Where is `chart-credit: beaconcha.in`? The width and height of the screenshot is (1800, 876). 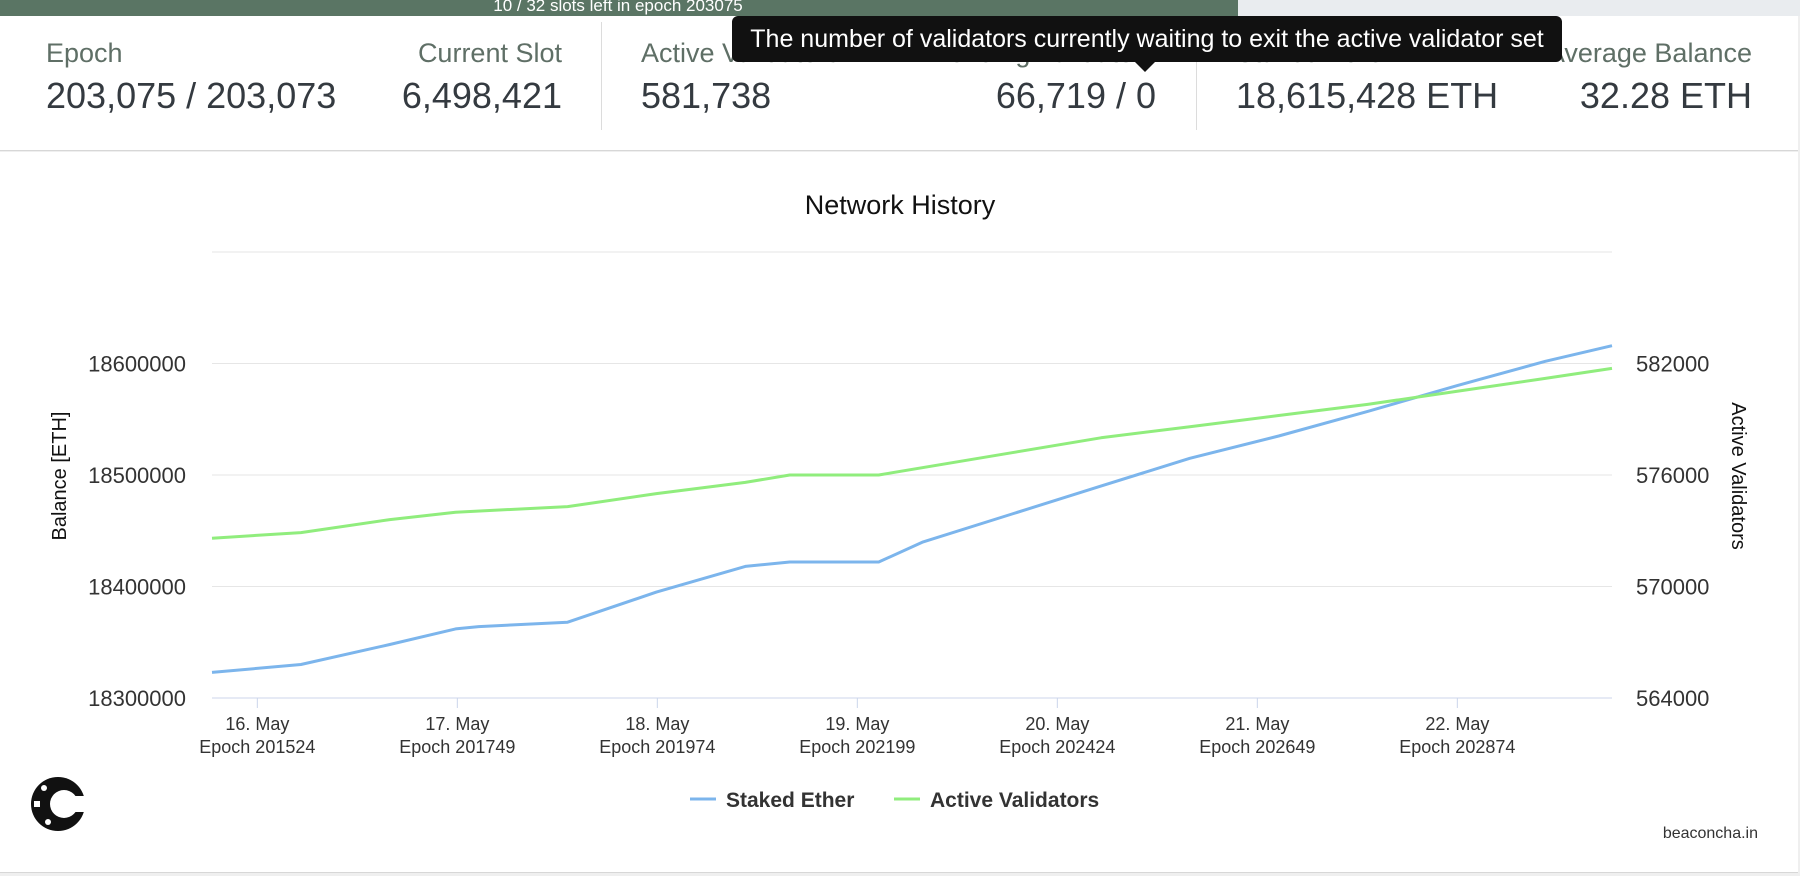 chart-credit: beaconcha.in is located at coordinates (1710, 833).